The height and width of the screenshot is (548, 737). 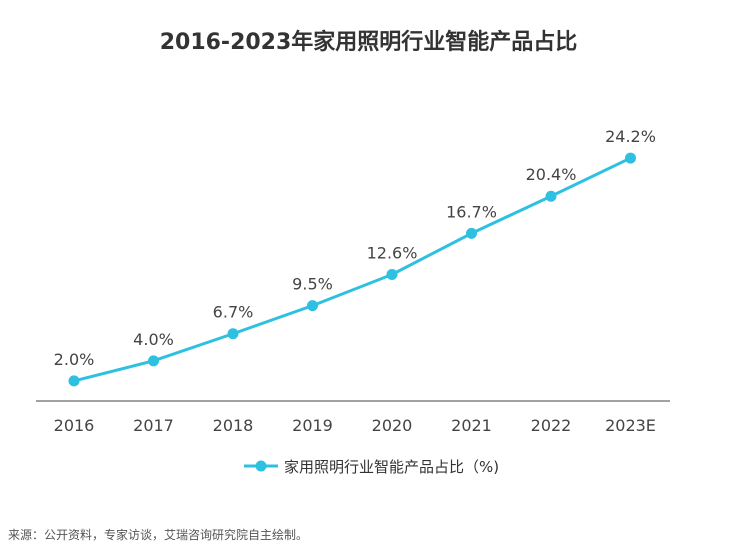 I want to click on x-tick-label-2021: 2021, so click(x=471, y=425).